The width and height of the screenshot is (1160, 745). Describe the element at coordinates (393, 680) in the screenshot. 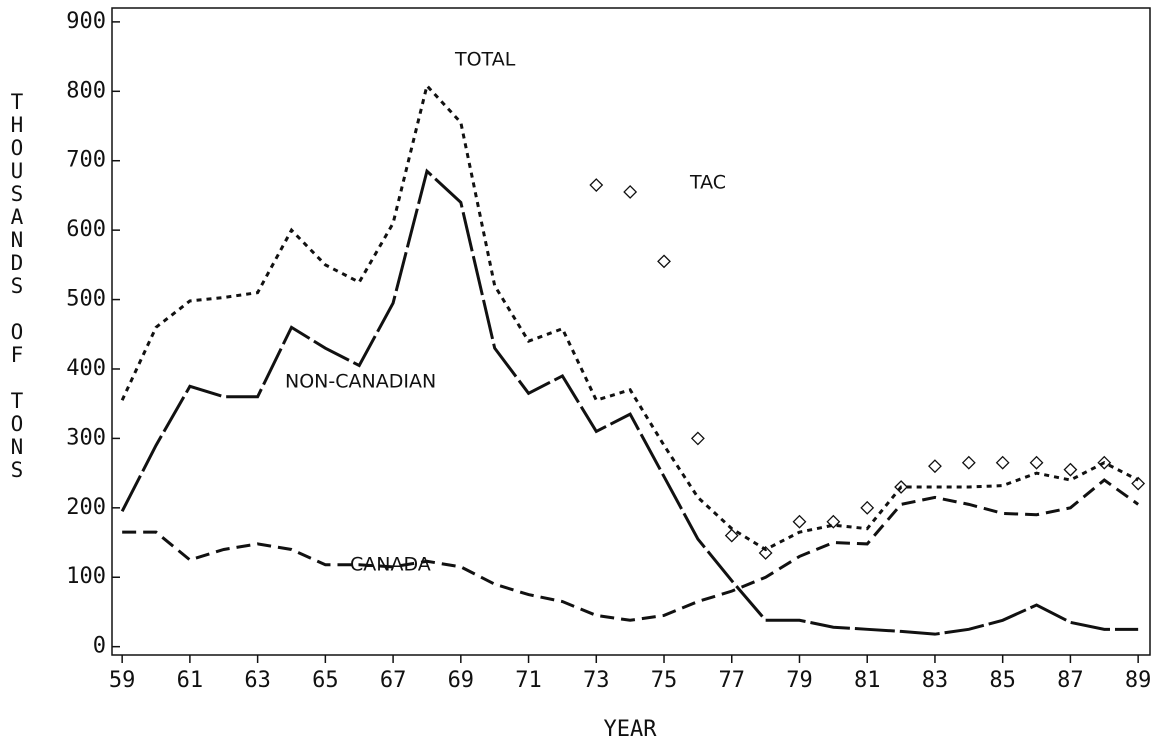

I see `x-tick-label: 67` at that location.